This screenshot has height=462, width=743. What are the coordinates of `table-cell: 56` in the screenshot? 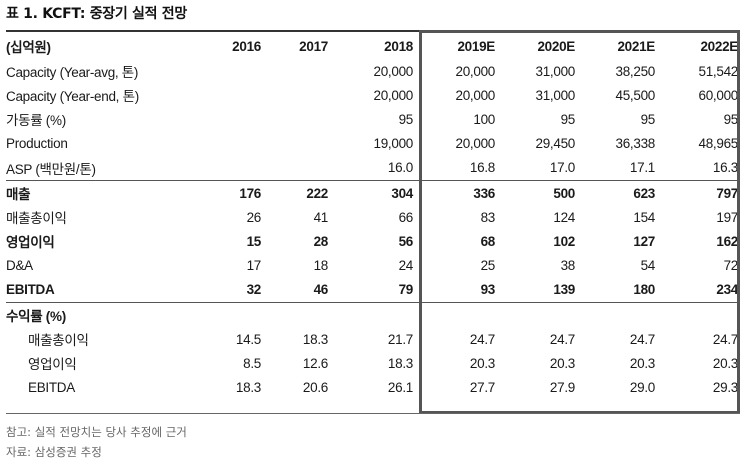 It's located at (406, 241).